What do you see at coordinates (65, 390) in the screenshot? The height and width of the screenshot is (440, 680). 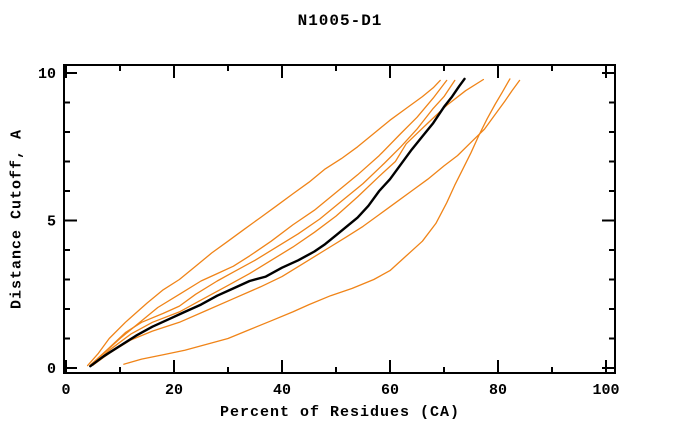 I see `x-tick-label: 0` at bounding box center [65, 390].